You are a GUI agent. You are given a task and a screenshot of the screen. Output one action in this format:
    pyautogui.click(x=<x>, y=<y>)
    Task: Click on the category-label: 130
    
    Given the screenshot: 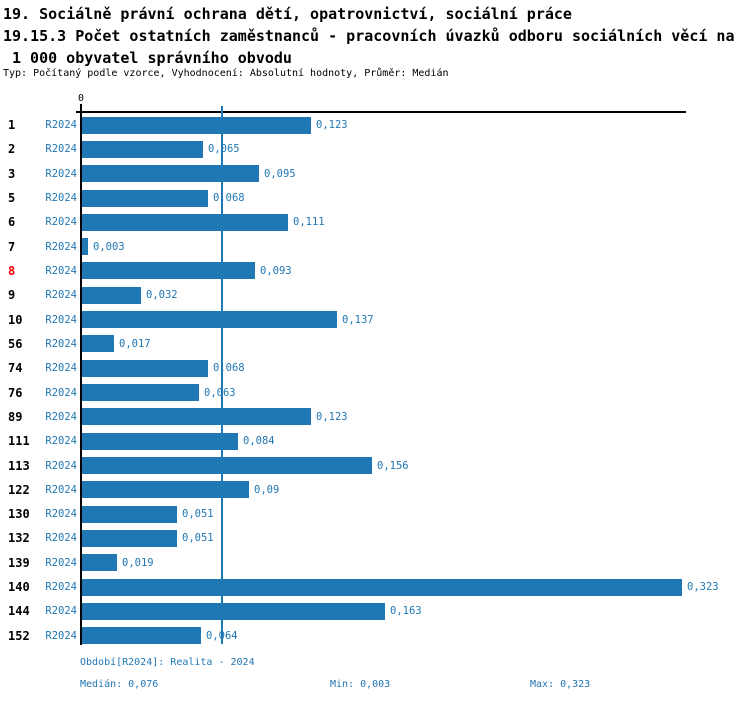 What is the action you would take?
    pyautogui.click(x=19, y=514)
    